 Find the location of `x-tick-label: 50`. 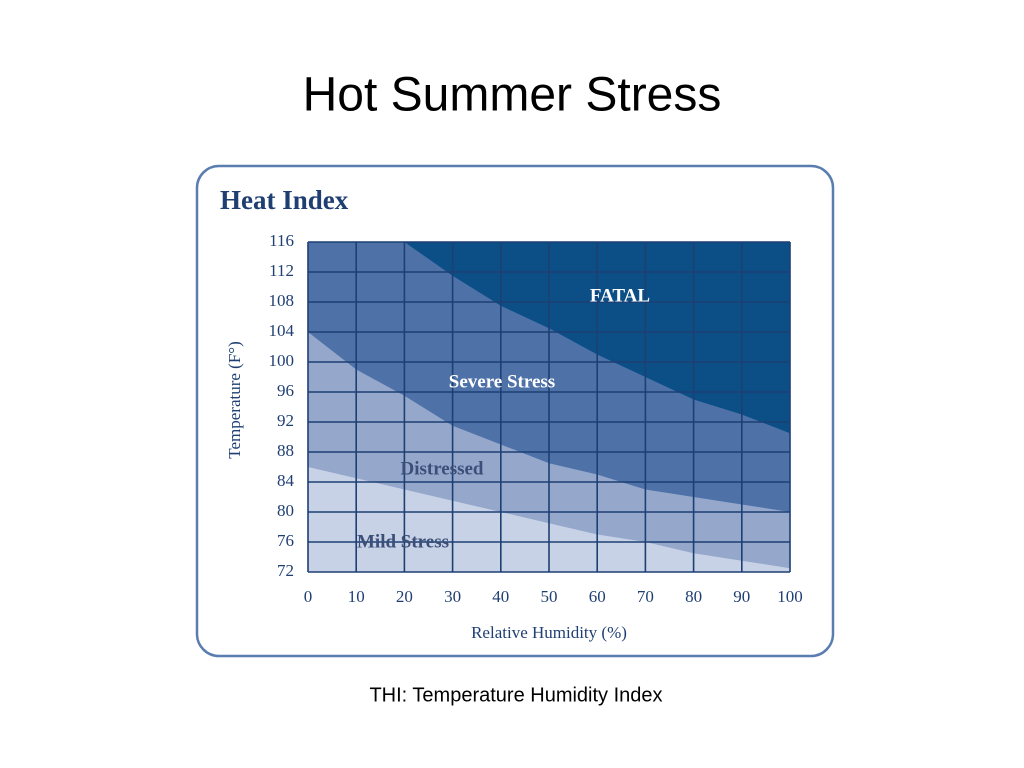

x-tick-label: 50 is located at coordinates (549, 596).